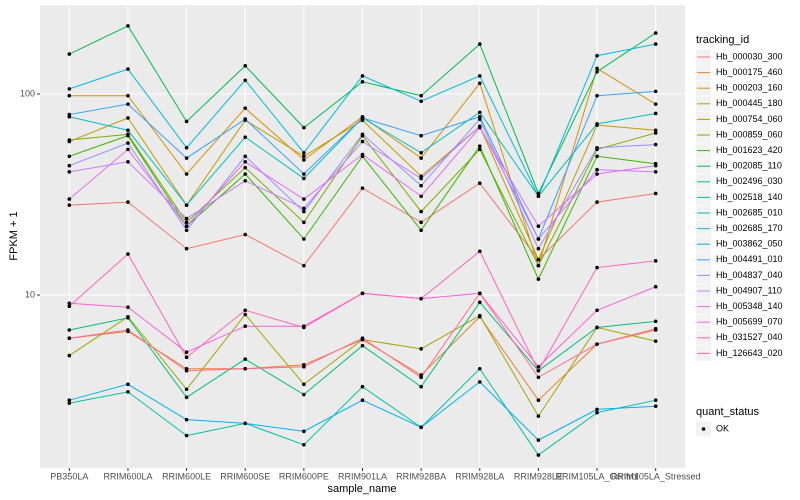 This screenshot has height=500, width=800. What do you see at coordinates (703, 429) in the screenshot?
I see `legend-point` at bounding box center [703, 429].